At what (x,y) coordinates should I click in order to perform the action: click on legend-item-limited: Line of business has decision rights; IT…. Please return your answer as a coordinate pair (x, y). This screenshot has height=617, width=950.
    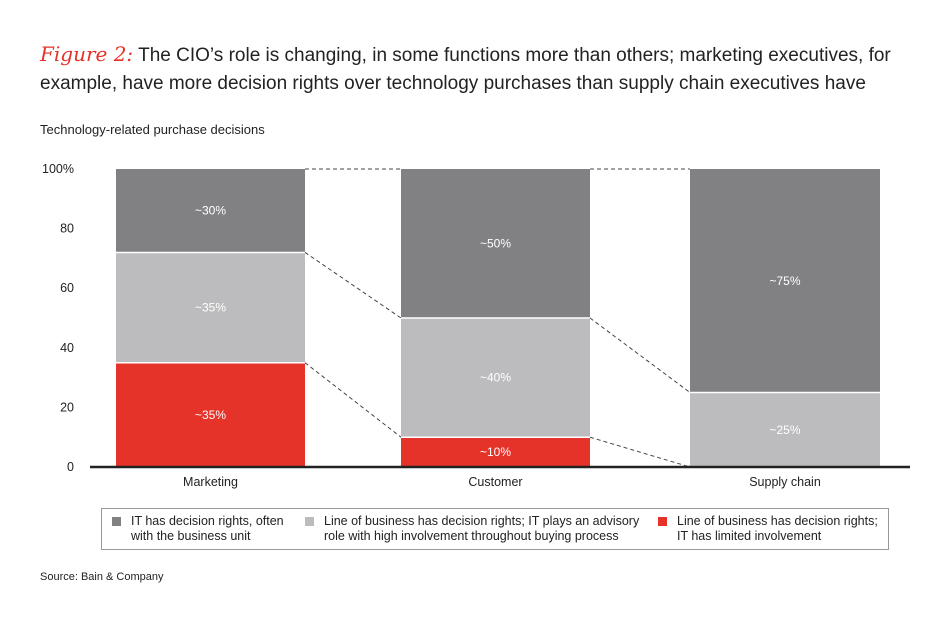
    Looking at the image, I should click on (773, 529).